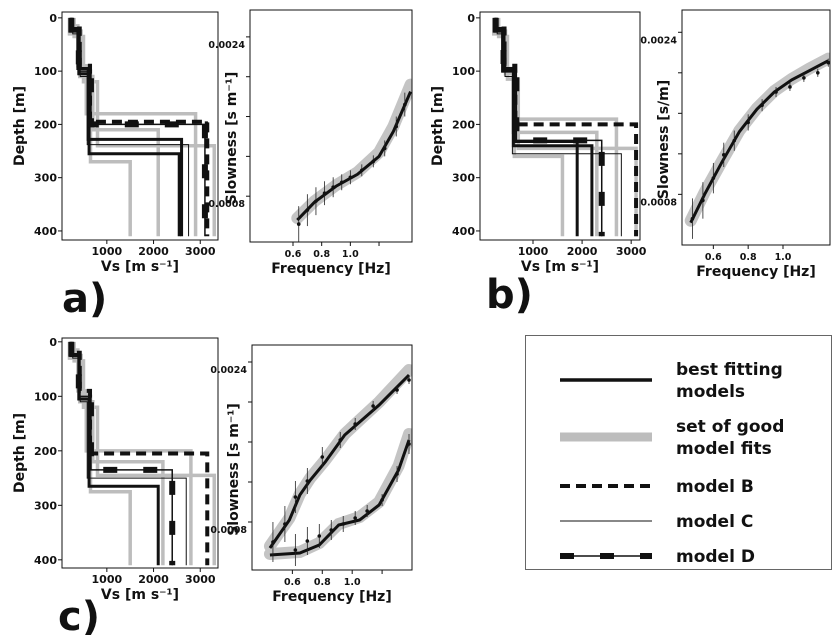 This screenshot has width=833, height=635. What do you see at coordinates (509, 295) in the screenshot?
I see `panel-label: b)` at bounding box center [509, 295].